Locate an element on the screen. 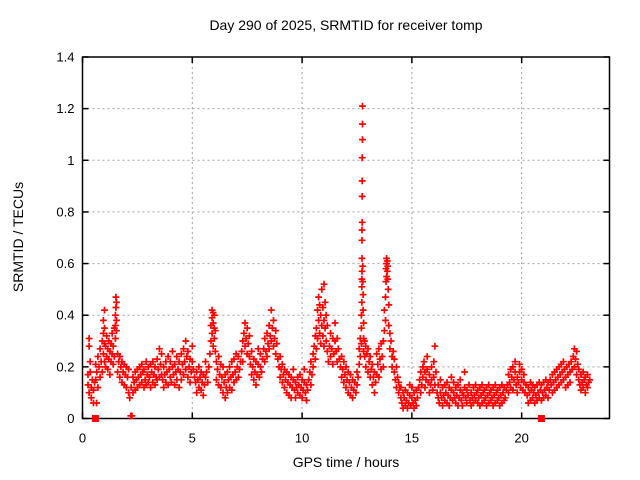  y-tick-label: 0.4 is located at coordinates (65, 315).